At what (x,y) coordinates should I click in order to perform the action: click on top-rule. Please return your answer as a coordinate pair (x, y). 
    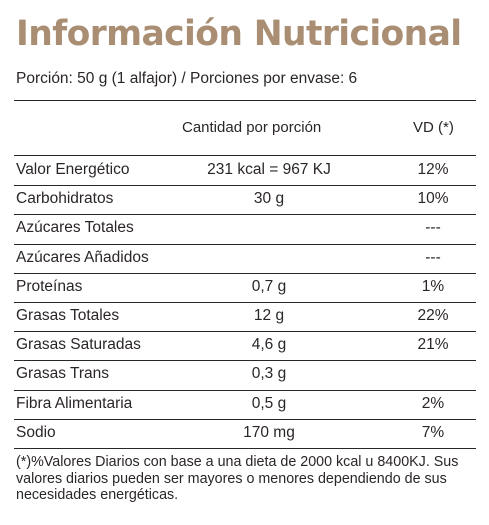
    Looking at the image, I should click on (245, 100).